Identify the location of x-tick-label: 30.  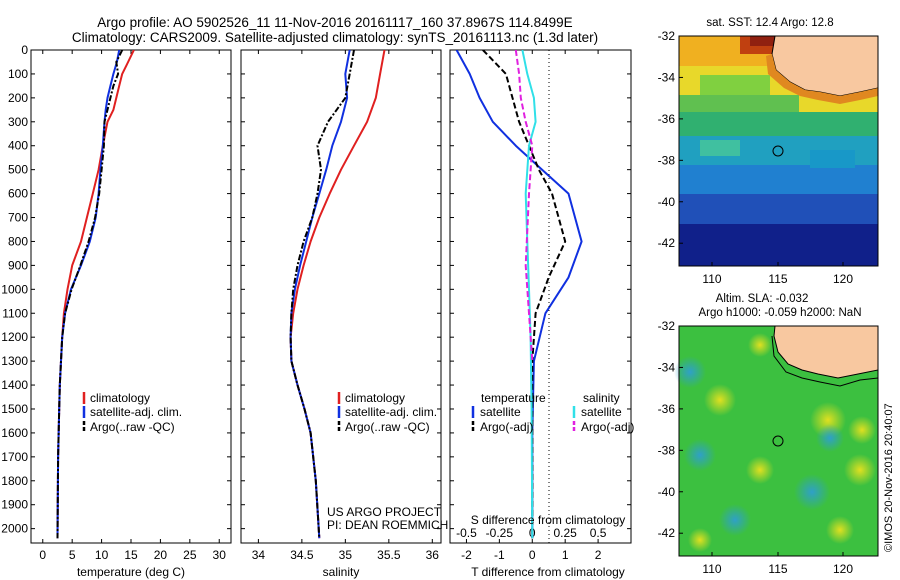
(220, 555).